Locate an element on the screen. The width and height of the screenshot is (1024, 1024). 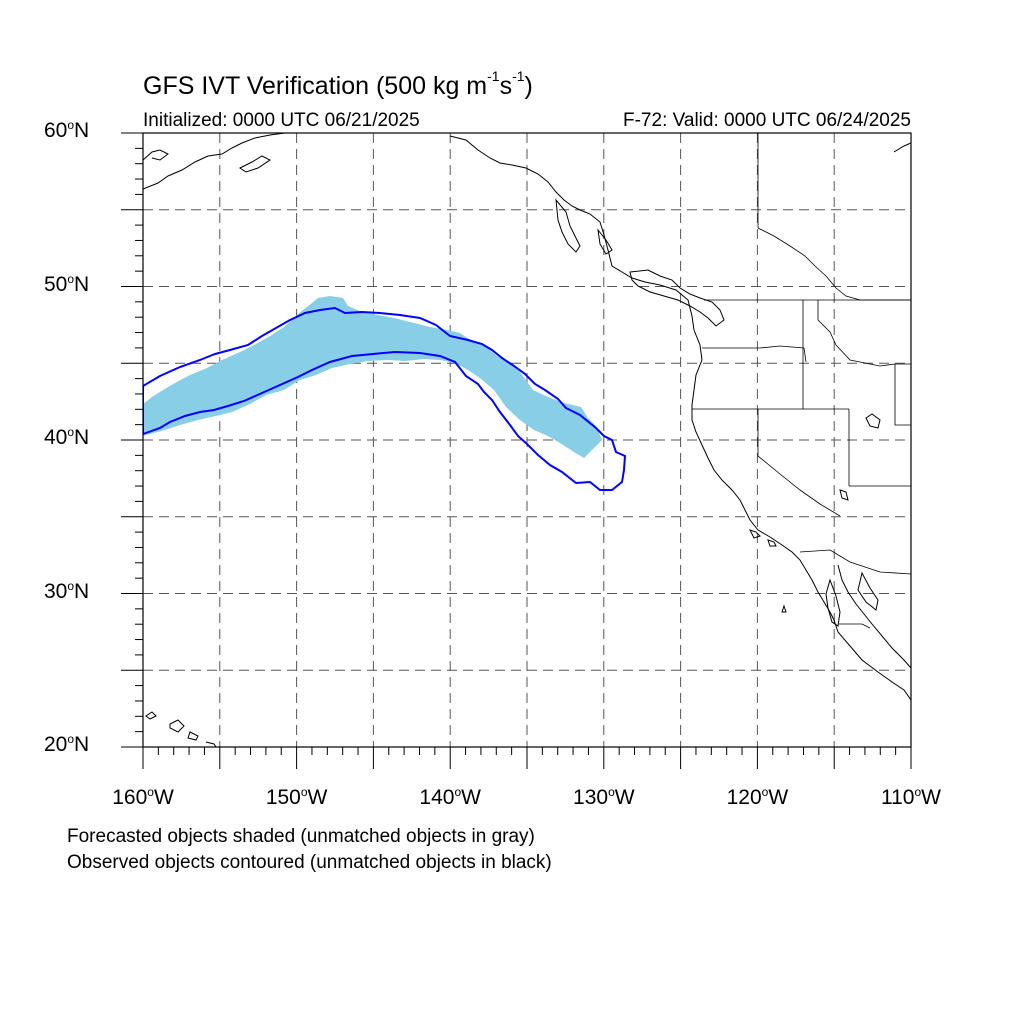
political-borders is located at coordinates (801, 381).